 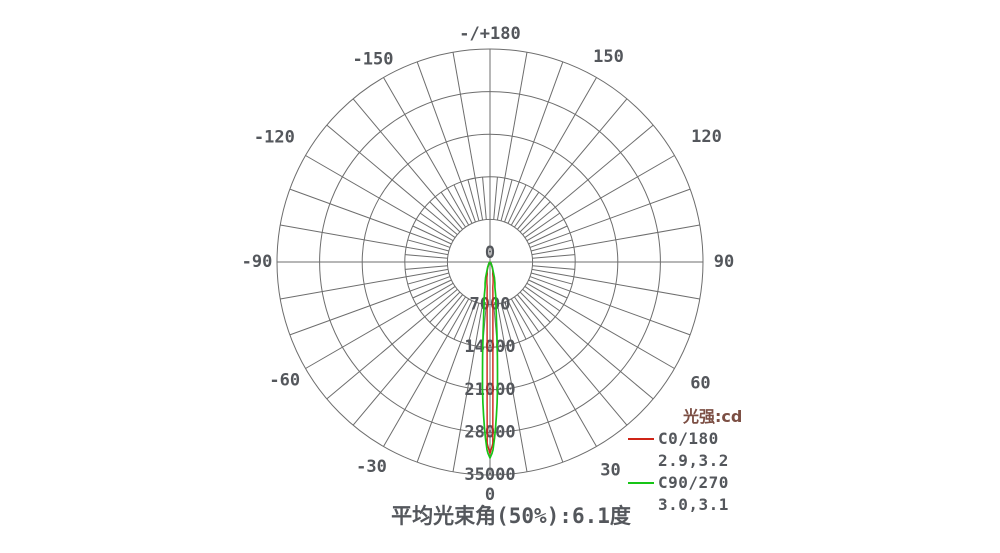 What do you see at coordinates (693, 504) in the screenshot?
I see `legend-item-beam-angles: 3.0,3.1` at bounding box center [693, 504].